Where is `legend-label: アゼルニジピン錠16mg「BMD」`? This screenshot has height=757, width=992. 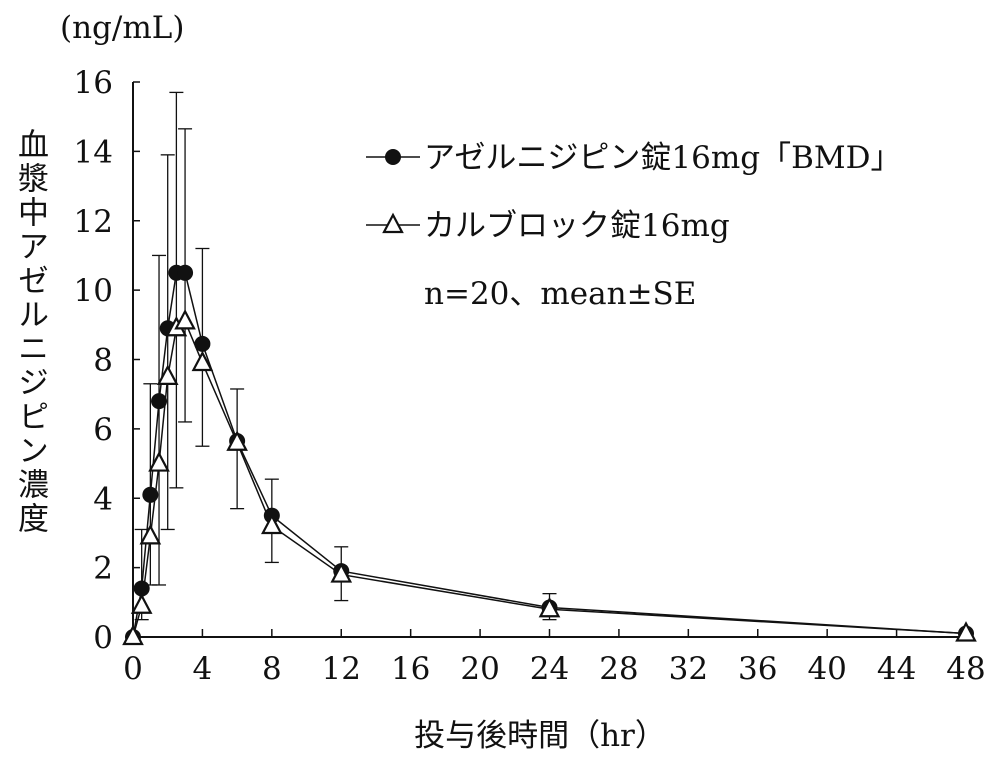
legend-label: アゼルニジピン錠16mg「BMD」 is located at coordinates (662, 158).